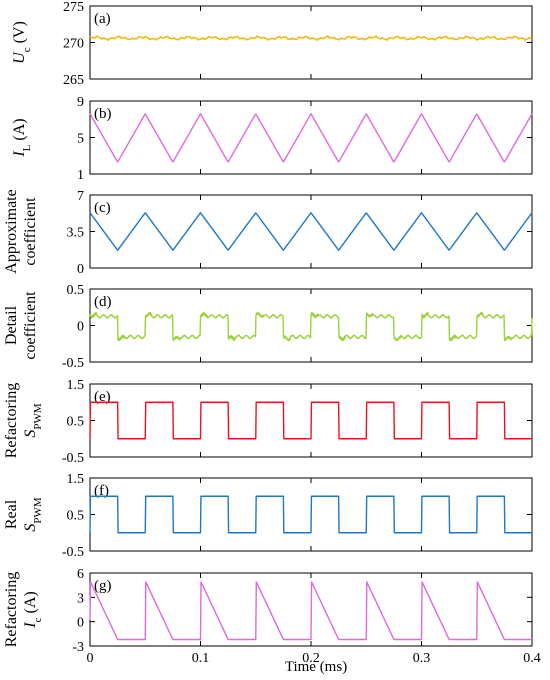  Describe the element at coordinates (80, 598) in the screenshot. I see `y-tick-label: 3` at that location.